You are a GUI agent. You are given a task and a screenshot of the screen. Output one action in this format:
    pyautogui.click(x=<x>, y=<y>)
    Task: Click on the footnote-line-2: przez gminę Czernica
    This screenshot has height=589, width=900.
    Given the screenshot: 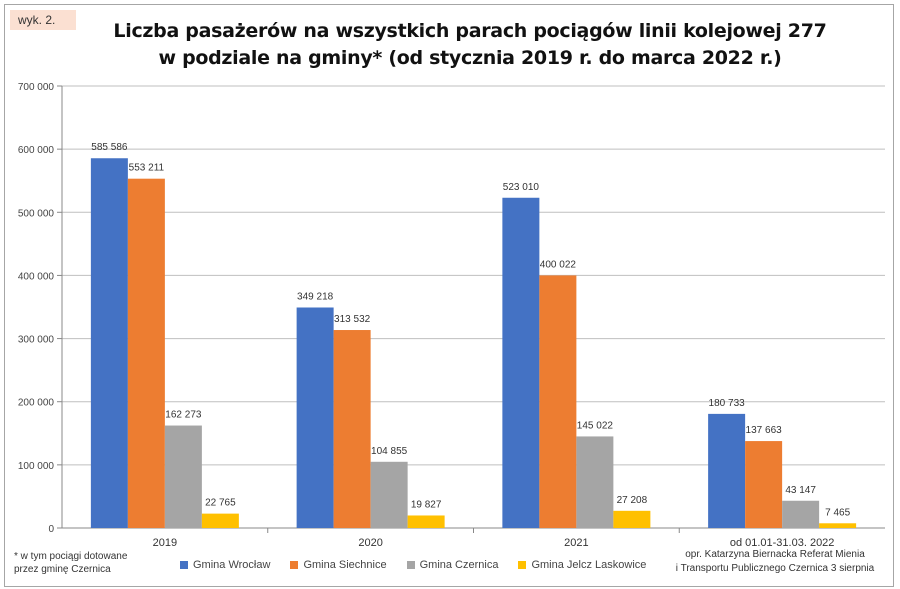 What is the action you would take?
    pyautogui.click(x=62, y=569)
    